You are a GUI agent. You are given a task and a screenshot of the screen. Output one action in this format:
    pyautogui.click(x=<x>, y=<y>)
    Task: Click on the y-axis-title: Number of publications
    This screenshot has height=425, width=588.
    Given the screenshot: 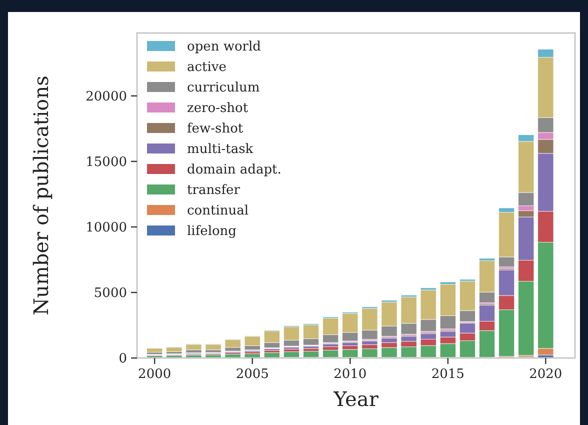 What is the action you would take?
    pyautogui.click(x=41, y=196)
    